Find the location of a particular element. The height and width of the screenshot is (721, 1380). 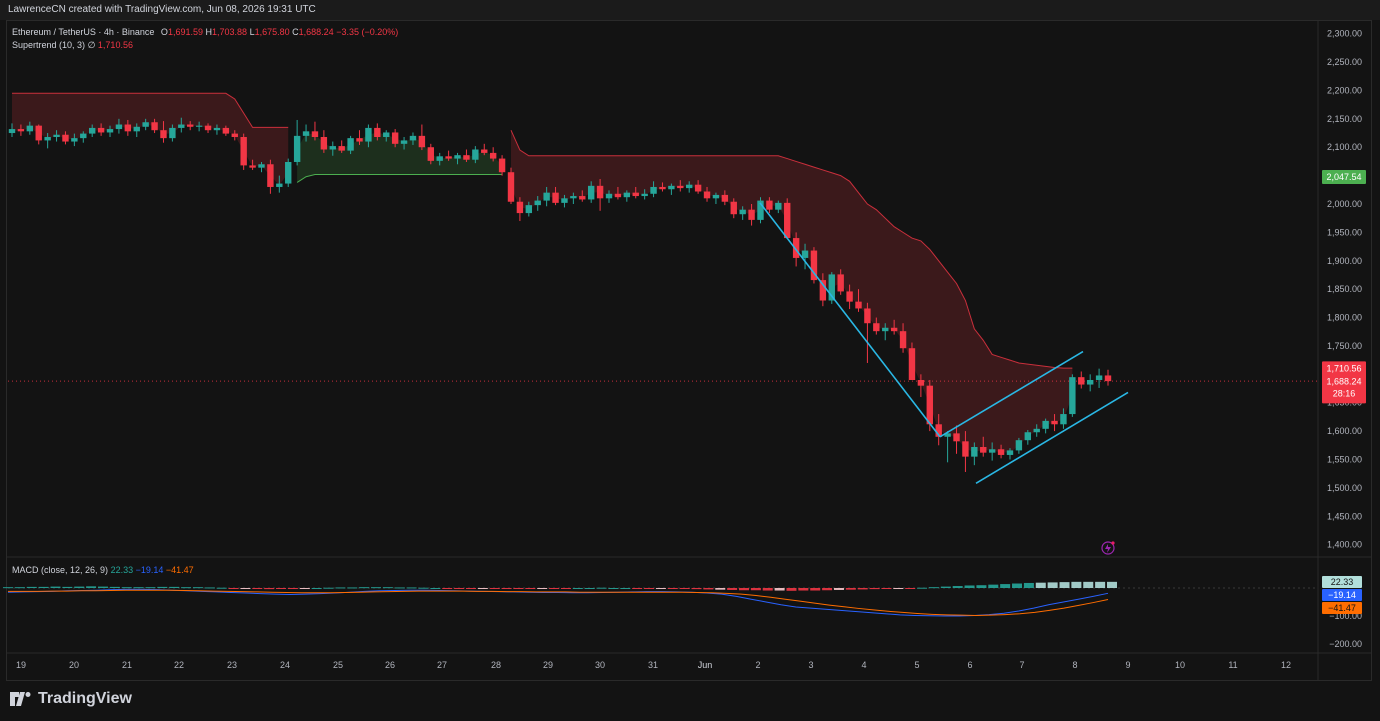

macd-label: MACD (close, 12, 26, 9) is located at coordinates (60, 570).